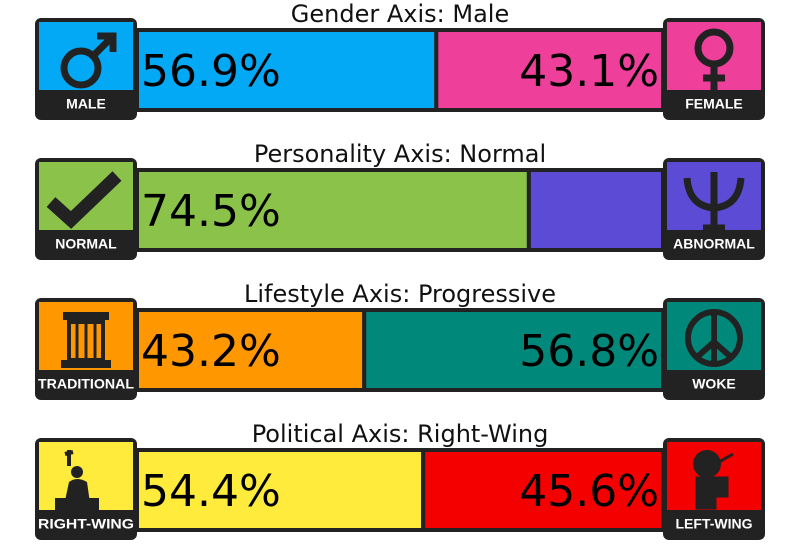  What do you see at coordinates (400, 154) in the screenshot?
I see `axis-title: Personality Axis: Normal` at bounding box center [400, 154].